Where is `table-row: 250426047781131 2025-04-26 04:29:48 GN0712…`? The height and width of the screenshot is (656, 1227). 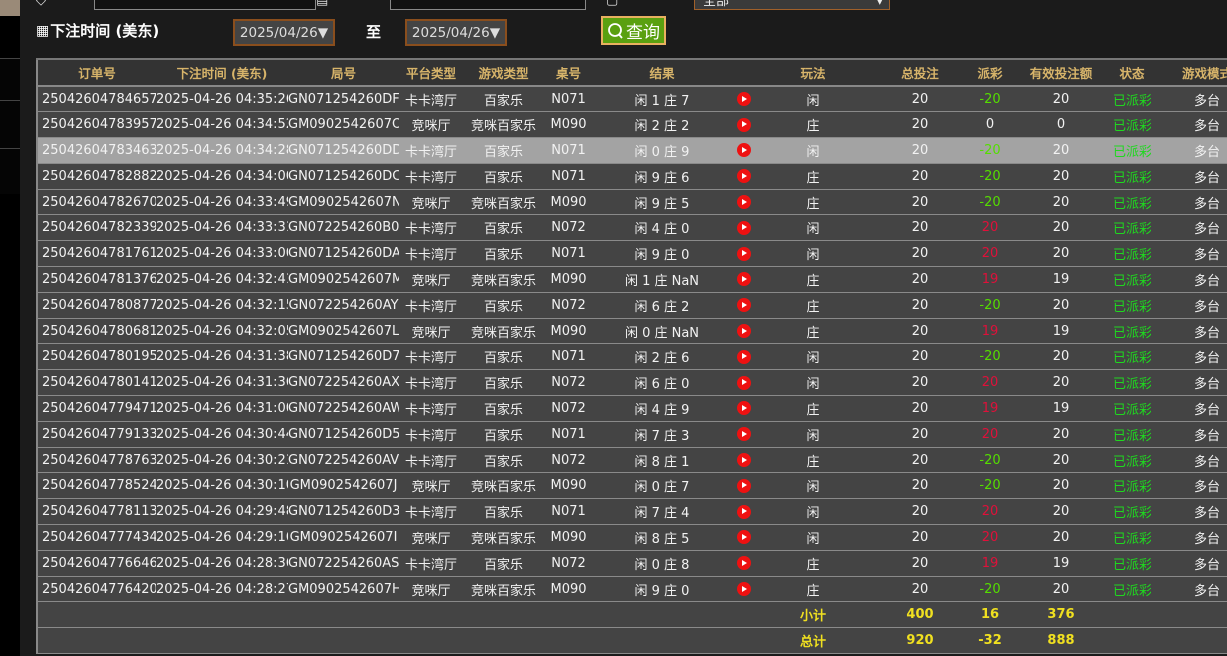
table-row: 250426047781131 2025-04-26 04:29:48 GN0712… is located at coordinates (632, 512).